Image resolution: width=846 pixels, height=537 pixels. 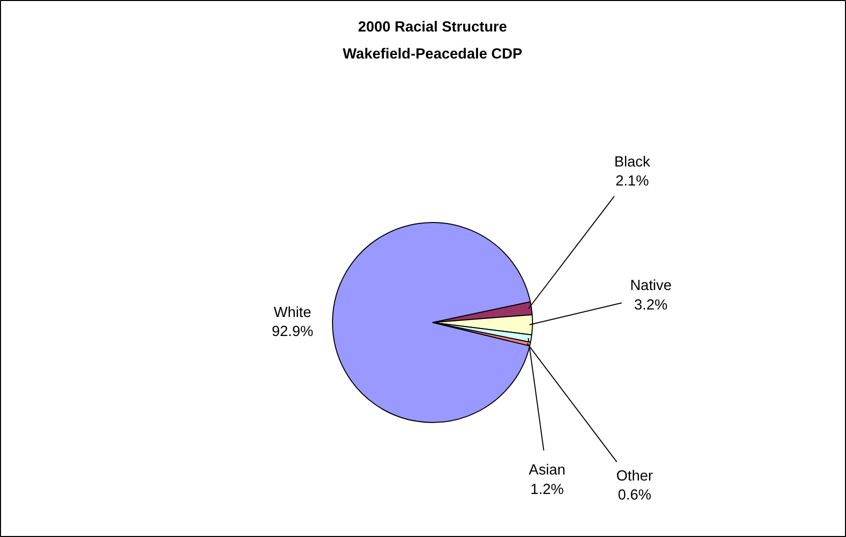 I want to click on data-label: 3.2%, so click(x=651, y=305).